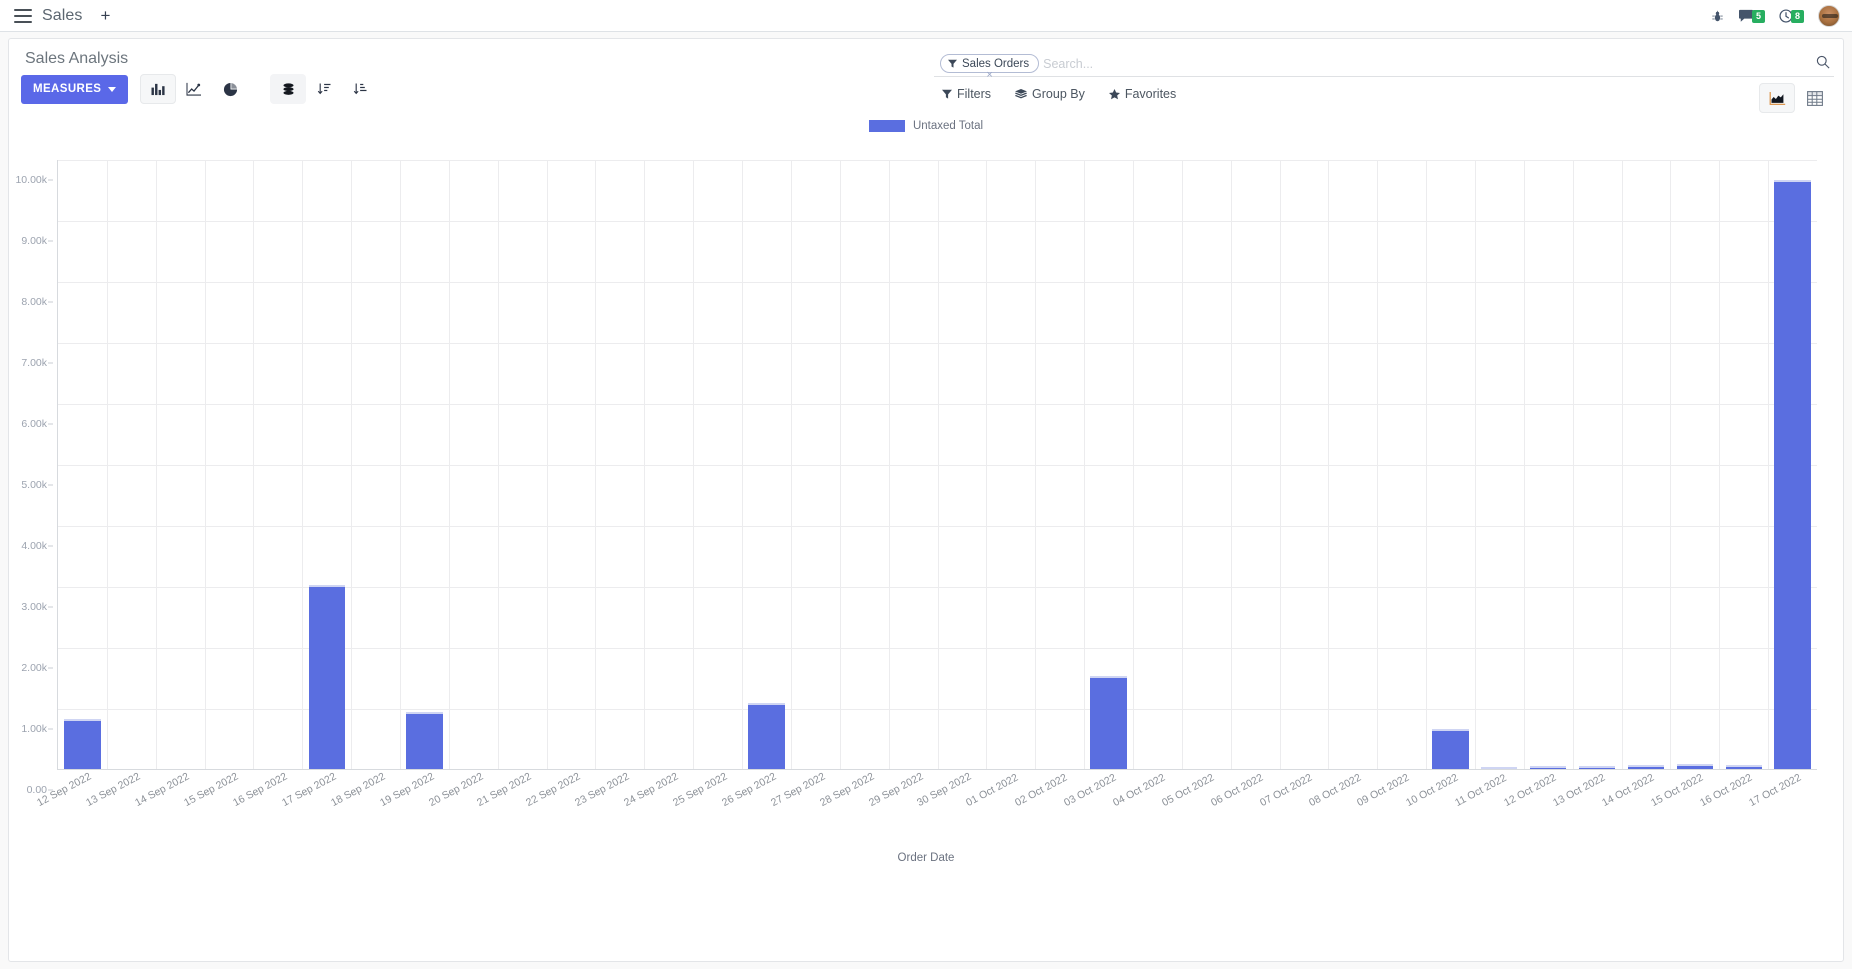 The height and width of the screenshot is (969, 1852). What do you see at coordinates (944, 790) in the screenshot?
I see `x-axis-tick-label: 30 Sep 2022` at bounding box center [944, 790].